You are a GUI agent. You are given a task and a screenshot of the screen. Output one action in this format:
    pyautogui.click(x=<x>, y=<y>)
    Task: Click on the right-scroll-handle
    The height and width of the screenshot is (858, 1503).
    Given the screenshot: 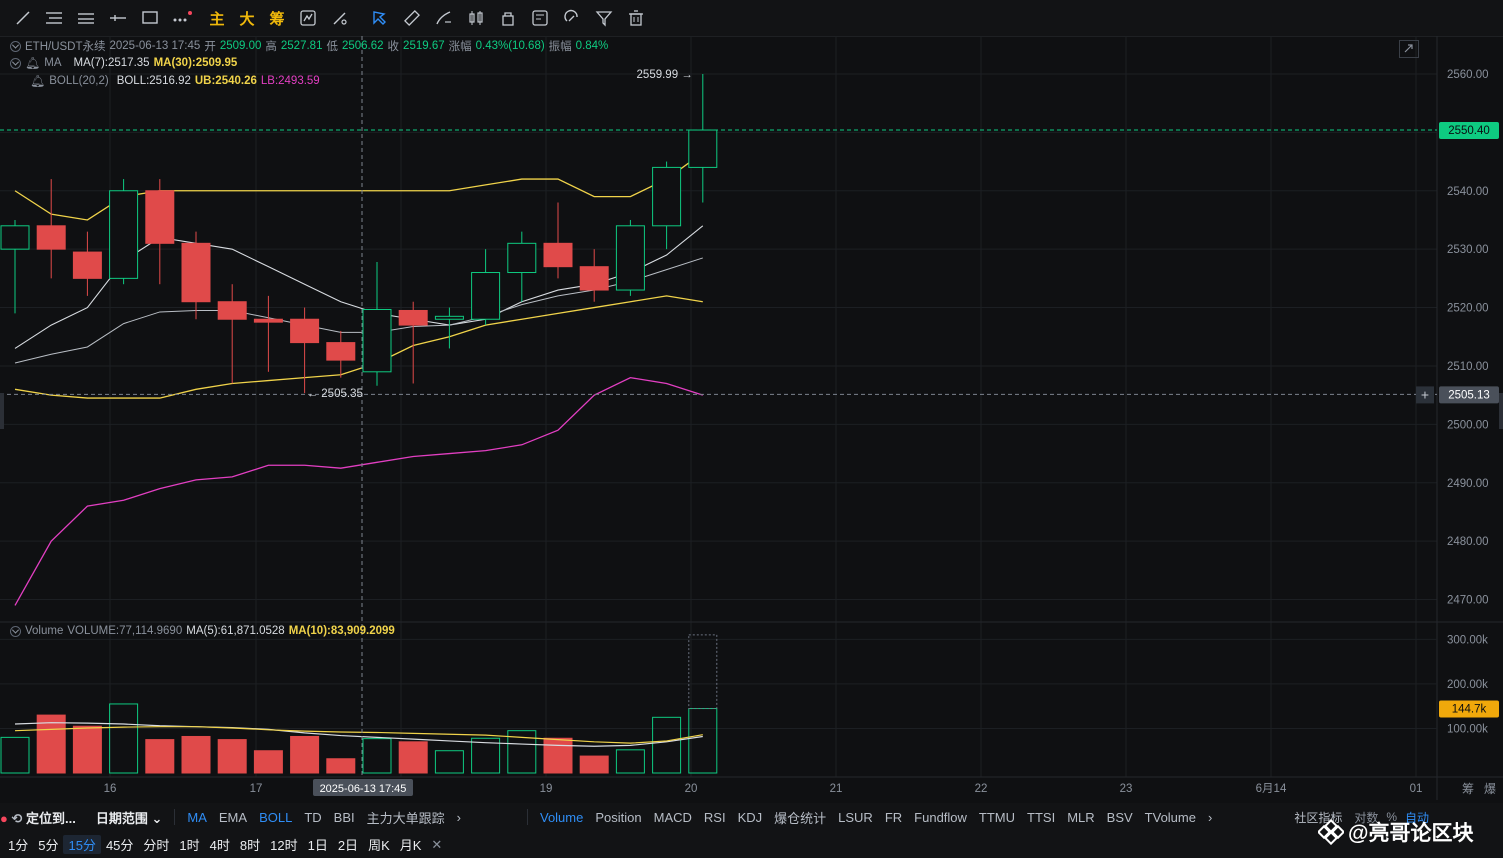 What is the action you would take?
    pyautogui.click(x=1501, y=411)
    